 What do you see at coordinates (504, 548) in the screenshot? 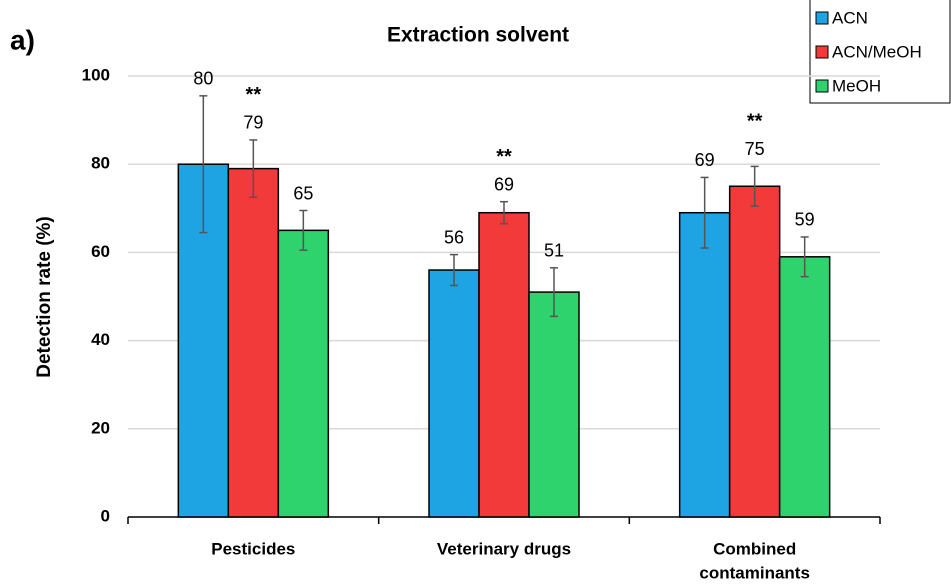
I see `x-tick-label: Veterinary drugs` at bounding box center [504, 548].